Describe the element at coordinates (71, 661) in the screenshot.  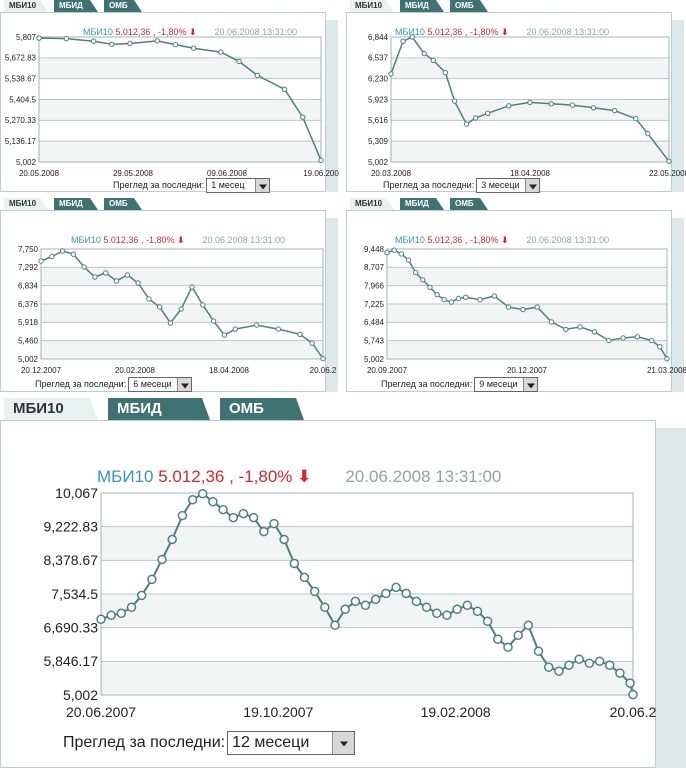
I see `y-tick-label: 5,846.17` at that location.